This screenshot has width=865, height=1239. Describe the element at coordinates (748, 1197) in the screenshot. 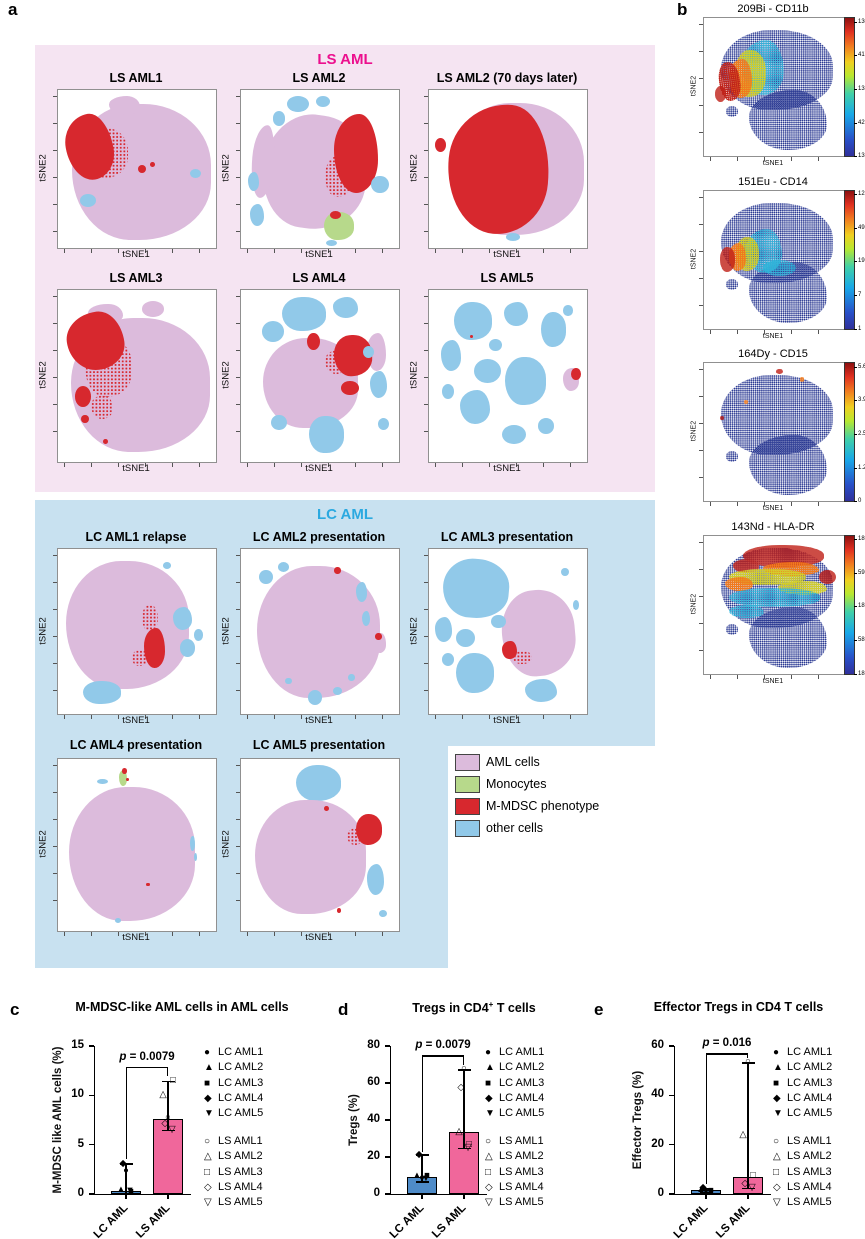

I see `x-axis-tick` at that location.